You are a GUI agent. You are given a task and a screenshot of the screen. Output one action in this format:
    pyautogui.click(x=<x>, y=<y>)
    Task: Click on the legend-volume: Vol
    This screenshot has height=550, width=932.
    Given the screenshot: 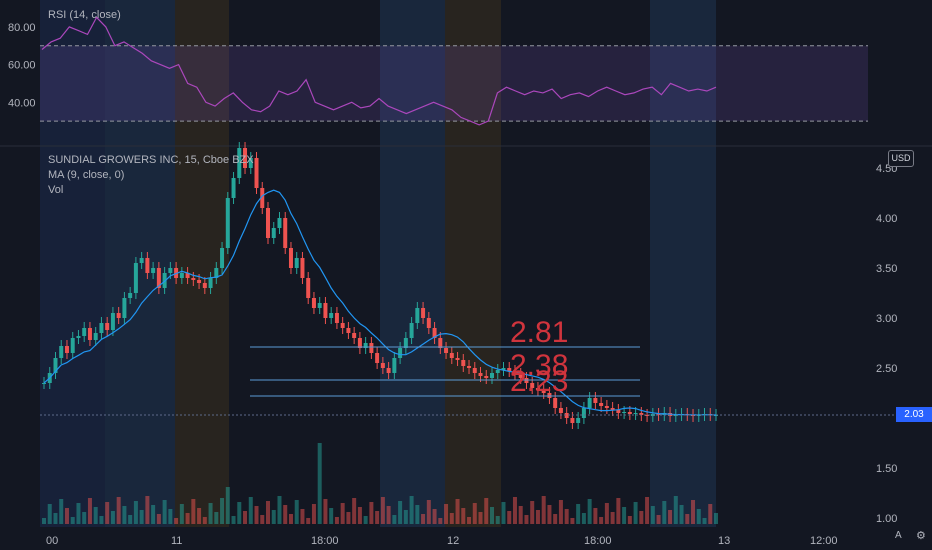 What is the action you would take?
    pyautogui.click(x=56, y=190)
    